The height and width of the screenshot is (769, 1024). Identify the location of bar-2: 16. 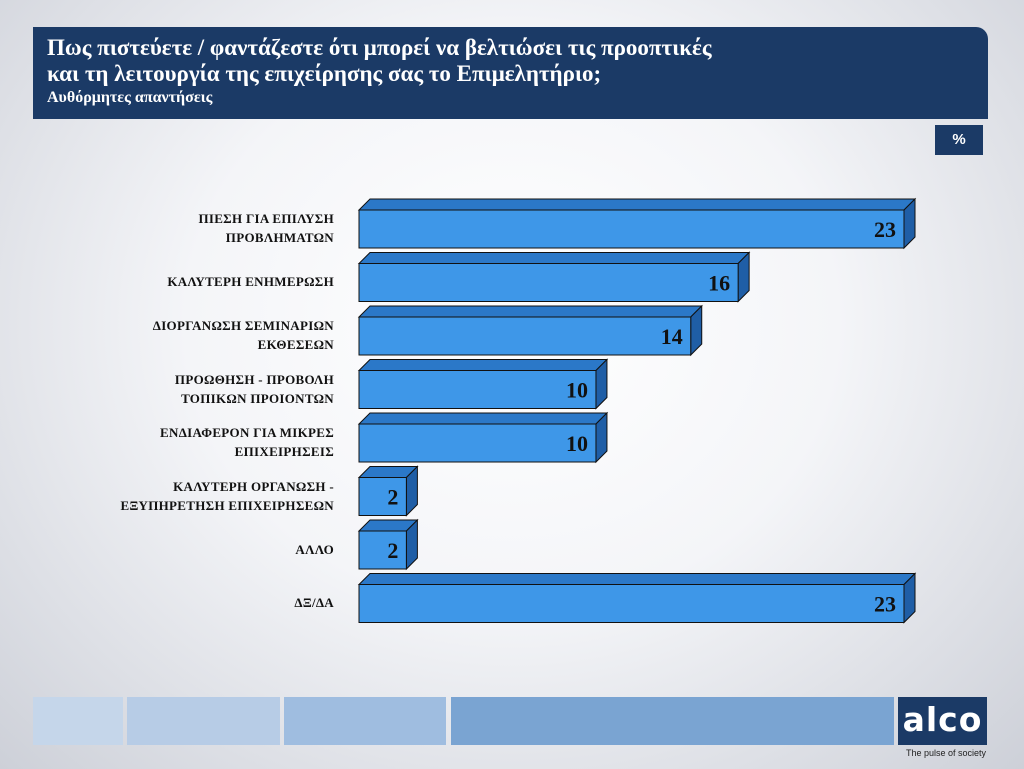
(554, 277).